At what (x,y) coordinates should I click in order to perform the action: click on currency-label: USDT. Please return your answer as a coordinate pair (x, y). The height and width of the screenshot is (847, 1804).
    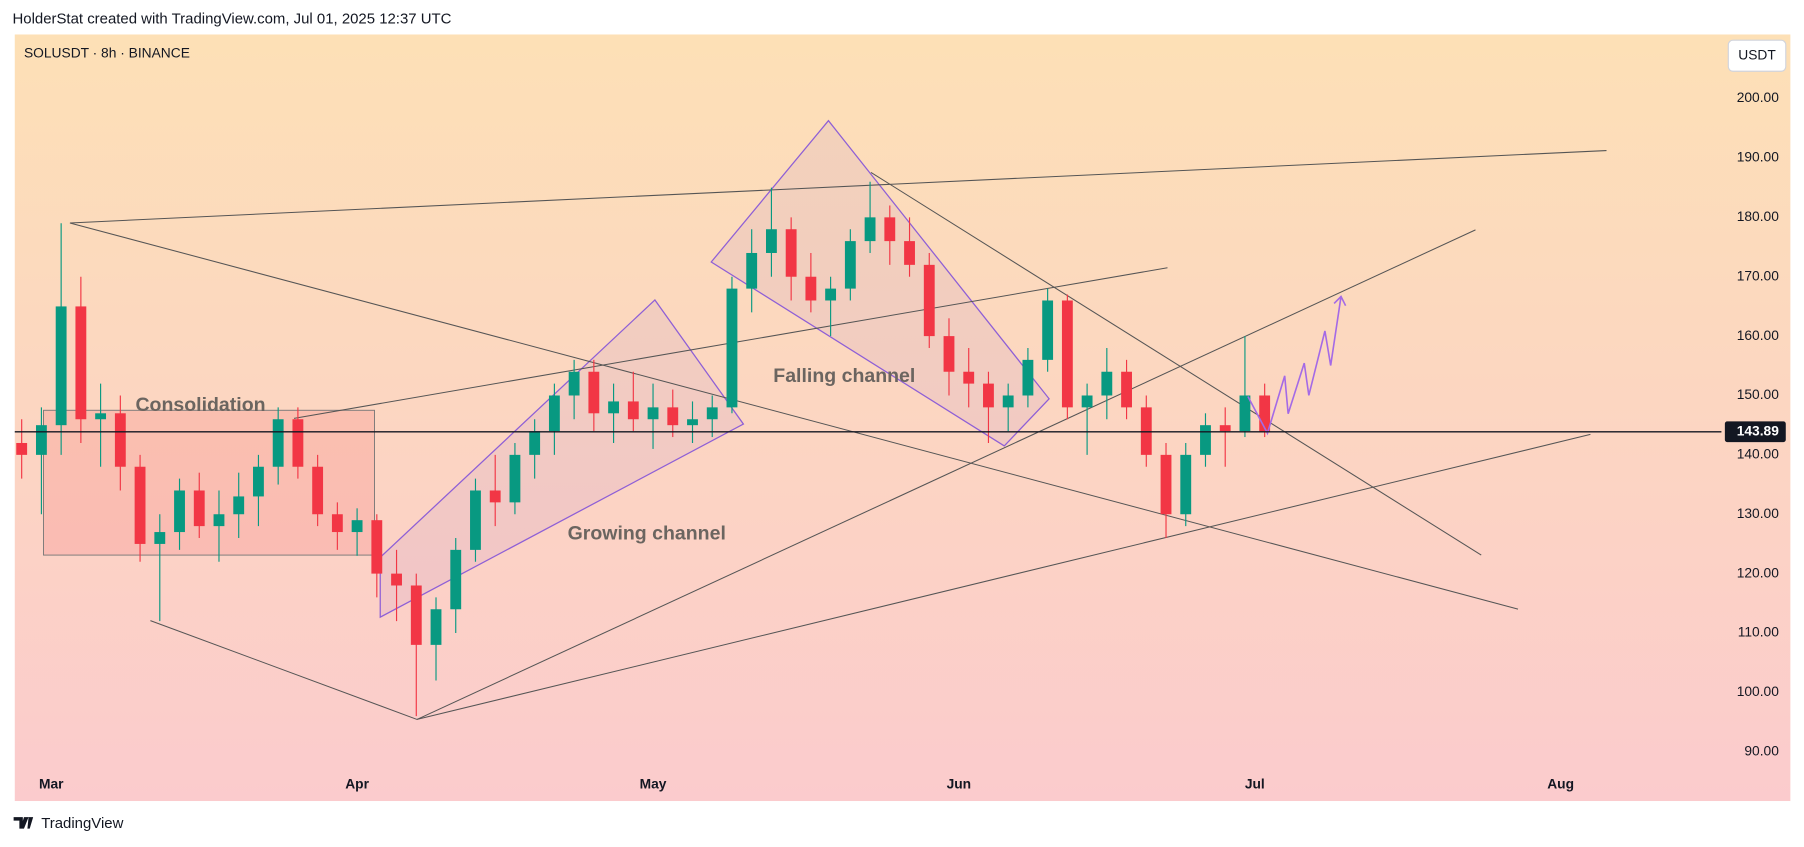
    Looking at the image, I should click on (1757, 54).